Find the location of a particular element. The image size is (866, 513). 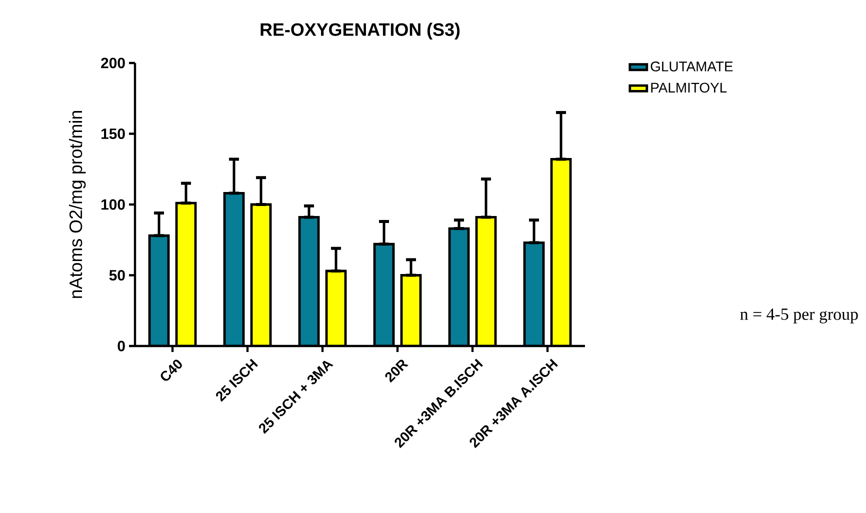

x-tick-label: 20R is located at coordinates (396, 371).